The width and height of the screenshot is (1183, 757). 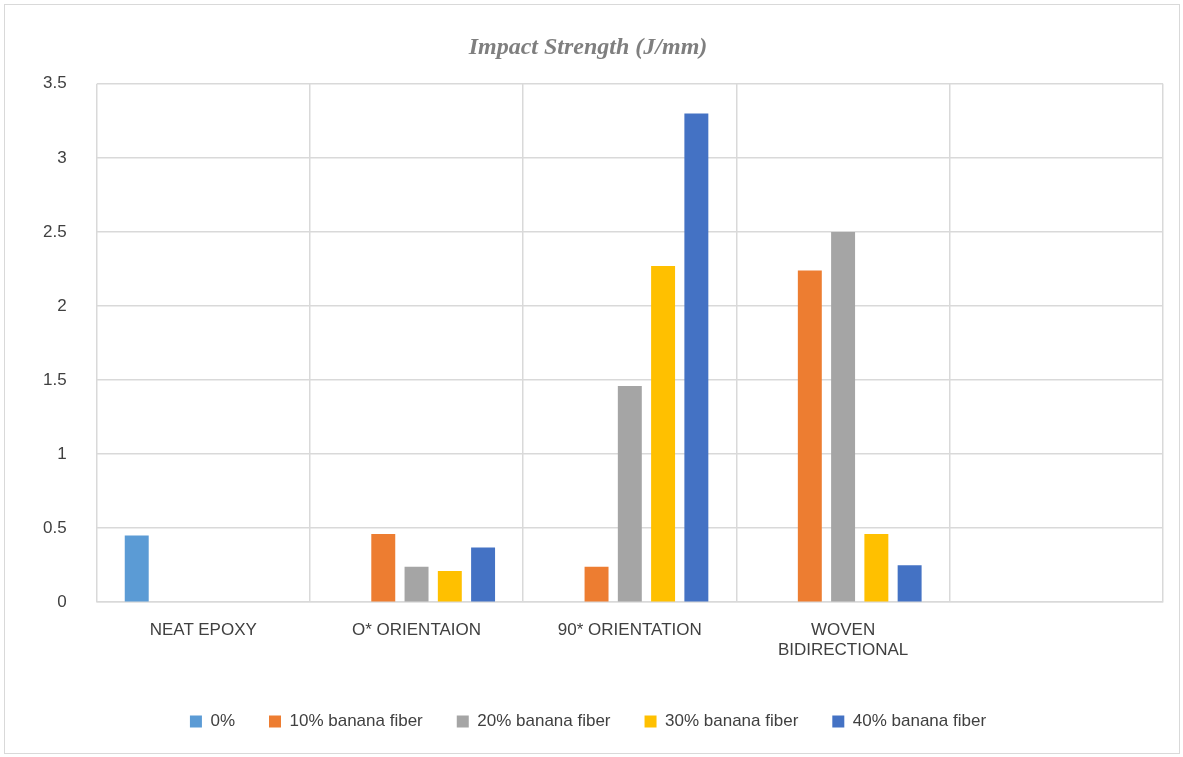 I want to click on y-tick-label: 3, so click(x=62, y=157).